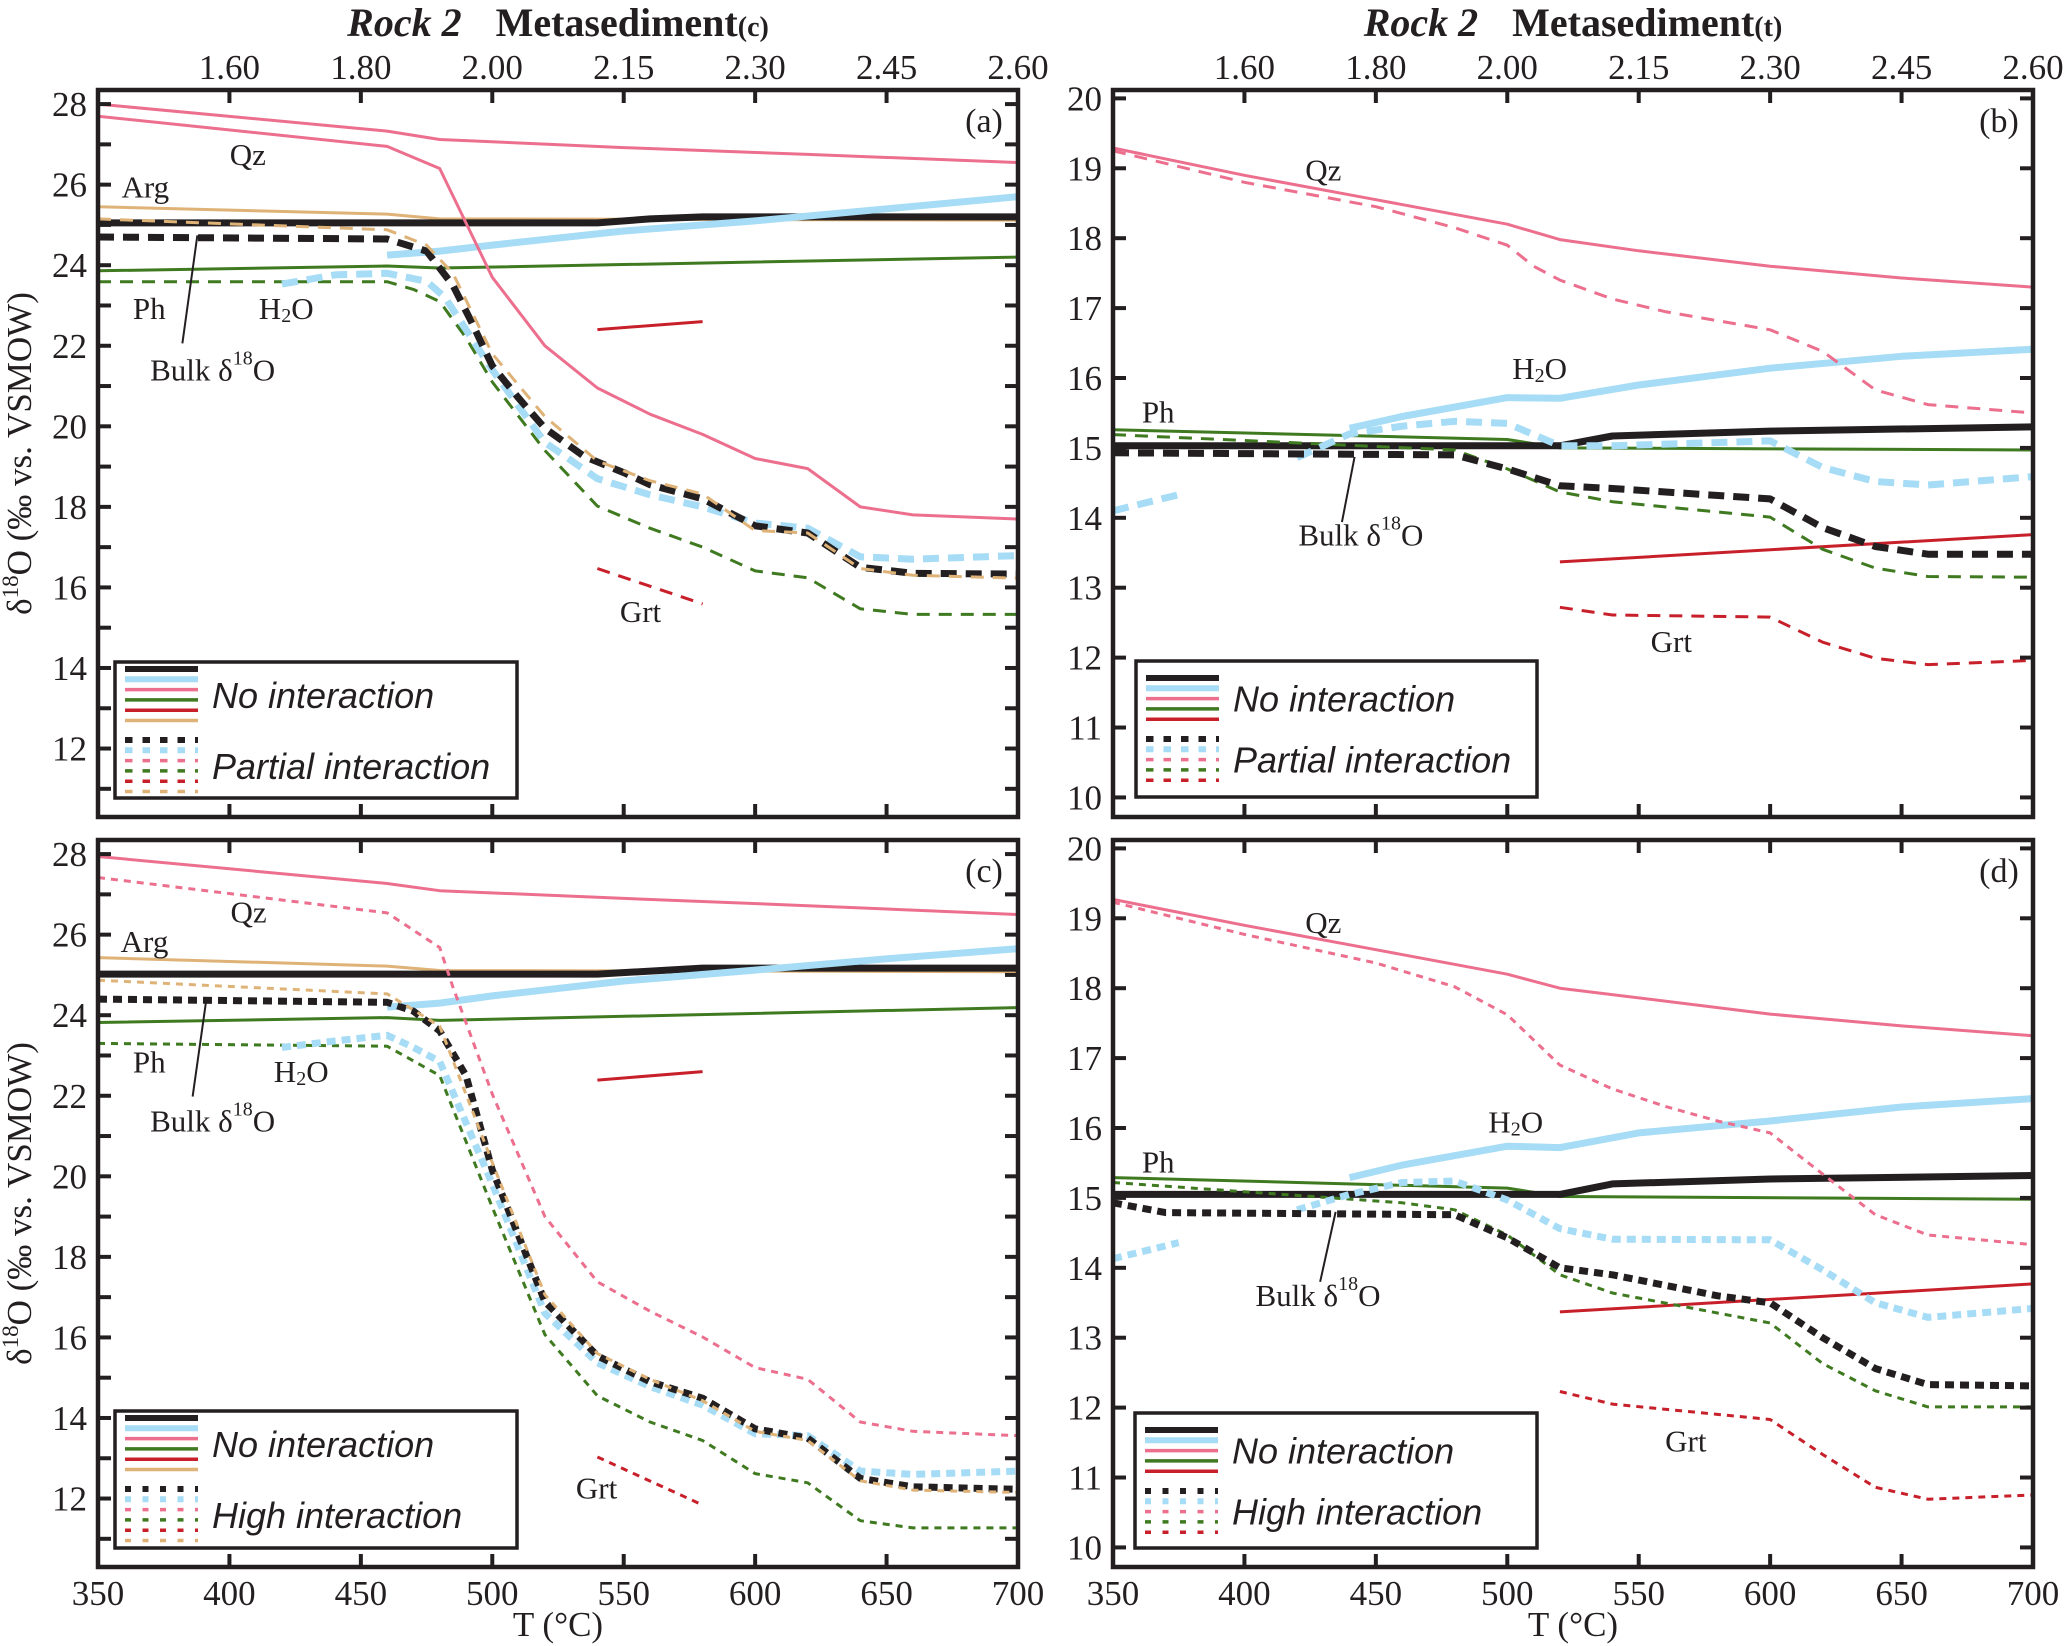 This screenshot has height=1646, width=2067. I want to click on x-tick-label: 350, so click(1113, 1593).